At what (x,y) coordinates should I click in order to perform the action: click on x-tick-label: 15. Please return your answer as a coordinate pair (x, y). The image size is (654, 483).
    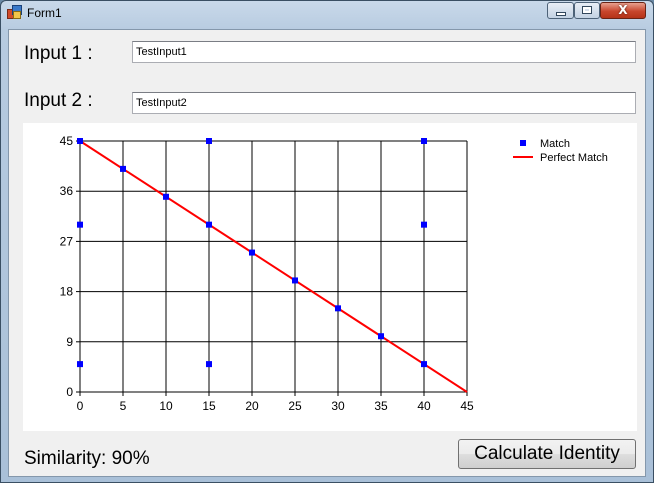
    Looking at the image, I should click on (209, 406).